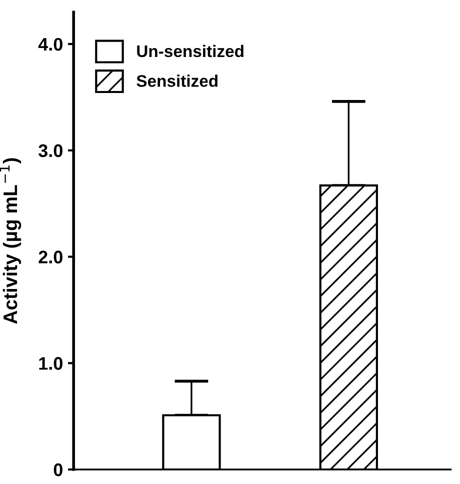 The width and height of the screenshot is (460, 484). Describe the element at coordinates (50, 363) in the screenshot. I see `y-tick-label: 1.0` at that location.